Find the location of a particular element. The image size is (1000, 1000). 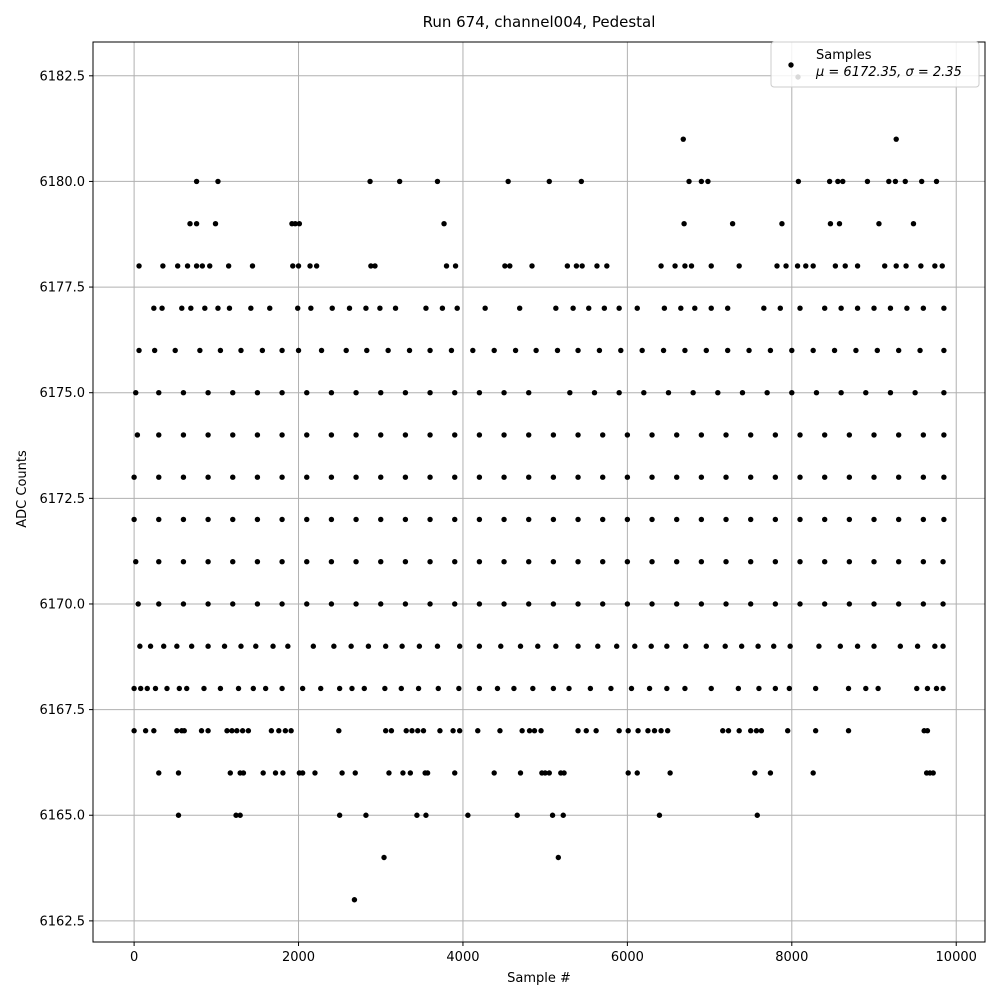

x-tick-label: 2000 is located at coordinates (298, 957).